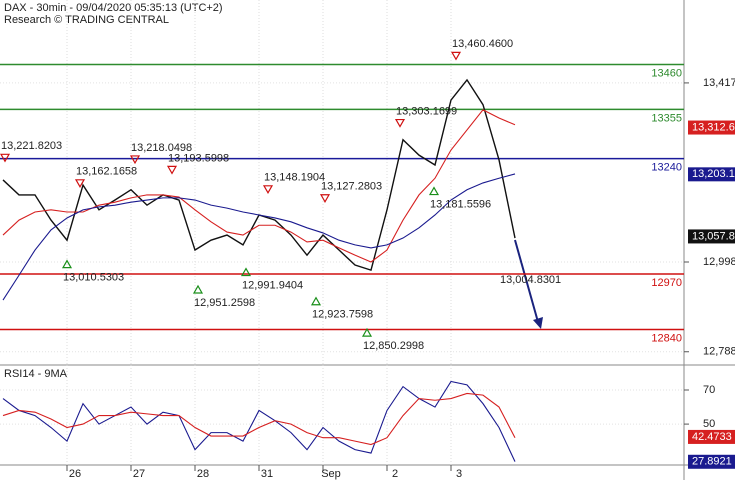 This screenshot has height=480, width=735. I want to click on rsi-title: RSI14 - 9MA, so click(36, 374).